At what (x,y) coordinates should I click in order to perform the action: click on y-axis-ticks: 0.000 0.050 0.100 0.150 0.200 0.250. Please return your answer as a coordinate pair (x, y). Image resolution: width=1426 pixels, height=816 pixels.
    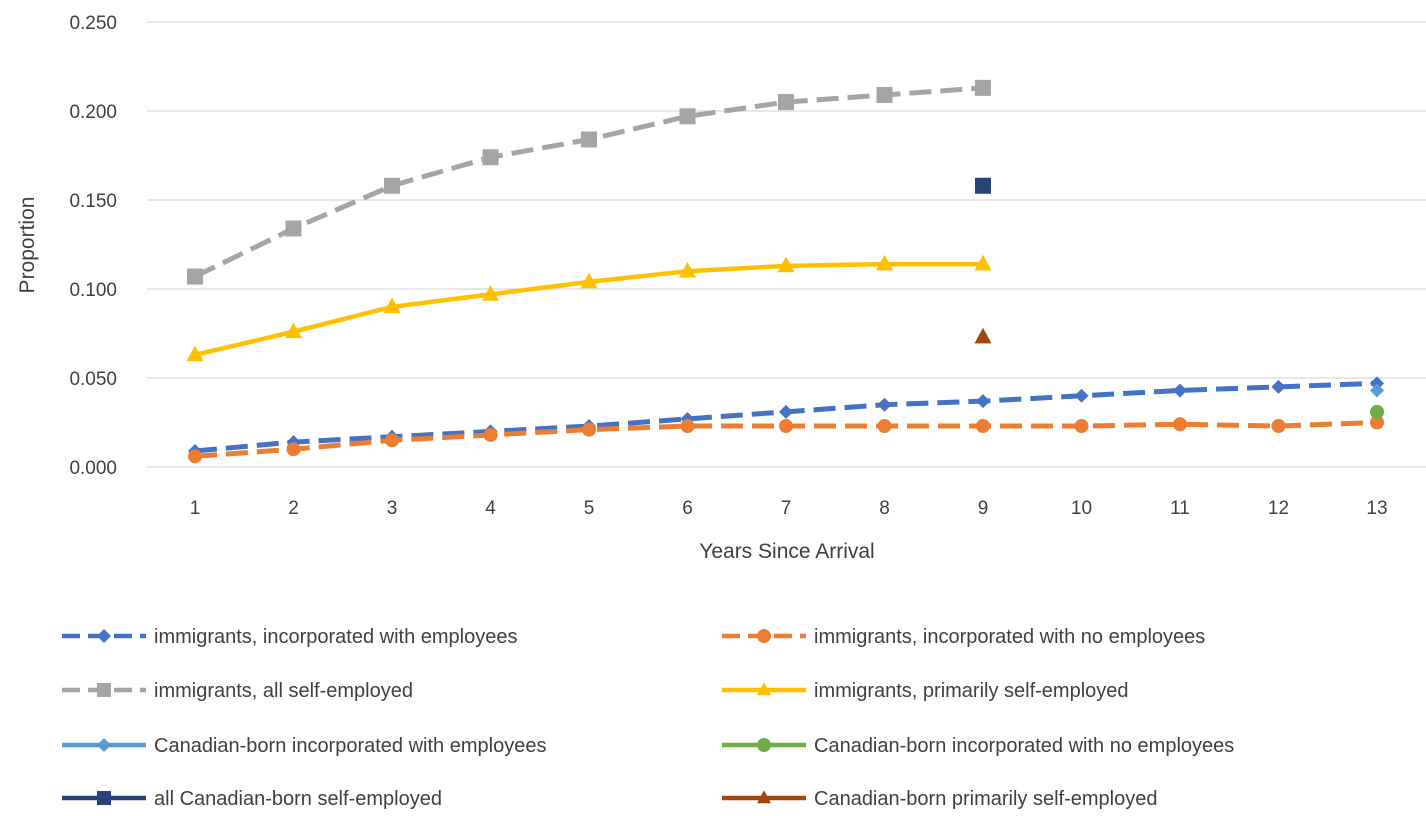
    Looking at the image, I should click on (93, 246).